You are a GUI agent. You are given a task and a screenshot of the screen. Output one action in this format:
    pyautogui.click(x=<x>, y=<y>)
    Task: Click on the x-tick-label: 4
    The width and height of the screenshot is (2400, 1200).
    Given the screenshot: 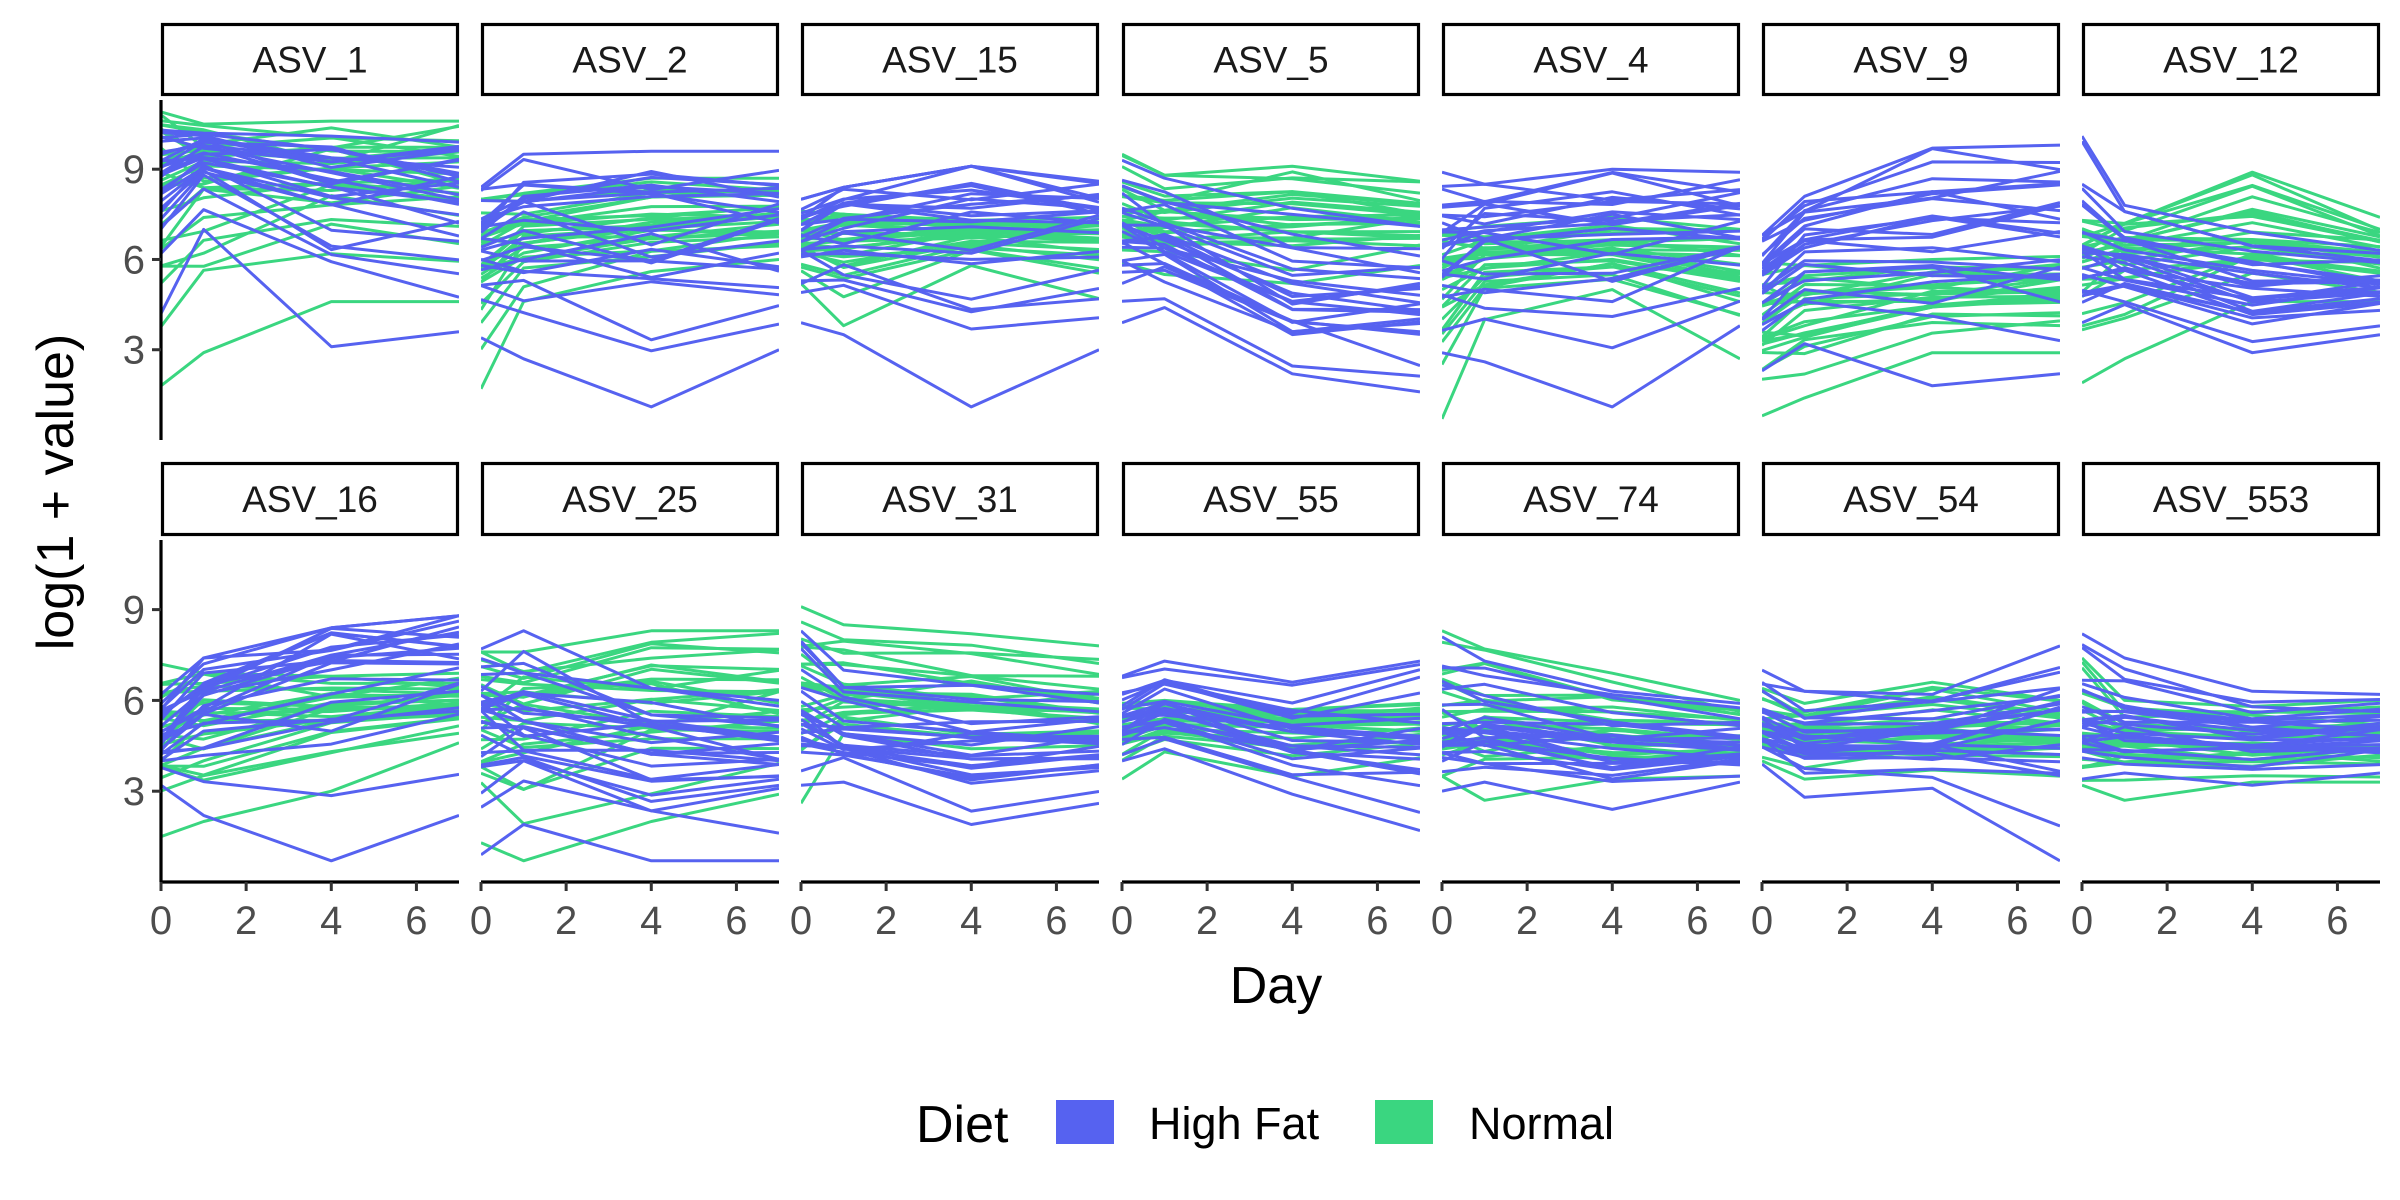 What is the action you would take?
    pyautogui.click(x=651, y=921)
    